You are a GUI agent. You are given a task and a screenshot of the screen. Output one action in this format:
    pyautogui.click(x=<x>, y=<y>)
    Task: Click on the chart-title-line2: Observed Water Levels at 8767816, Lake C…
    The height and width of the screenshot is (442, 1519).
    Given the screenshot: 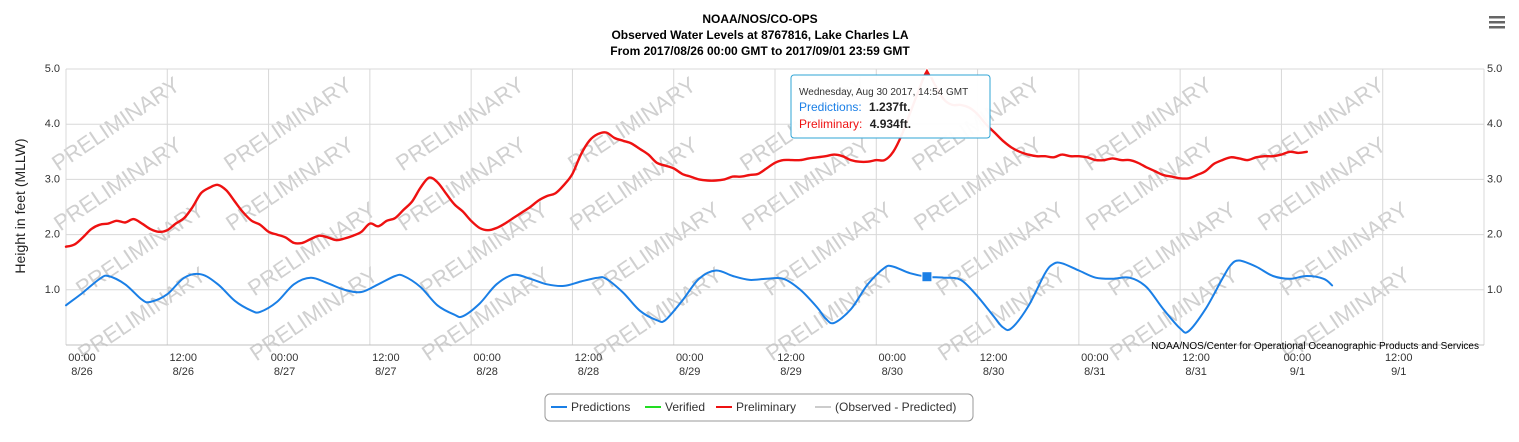 What is the action you would take?
    pyautogui.click(x=759, y=35)
    